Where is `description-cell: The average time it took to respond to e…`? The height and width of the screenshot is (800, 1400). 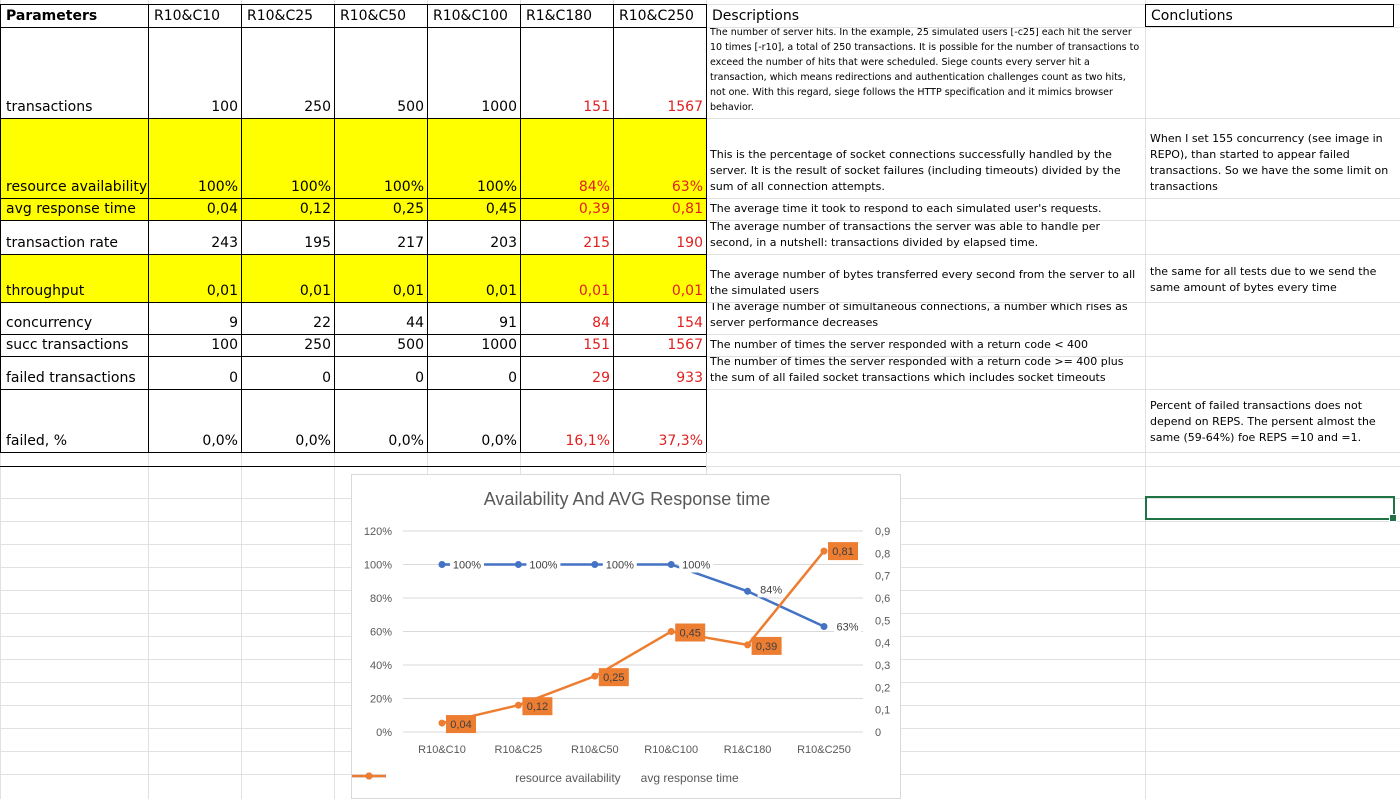 description-cell: The average time it took to respond to e… is located at coordinates (906, 208).